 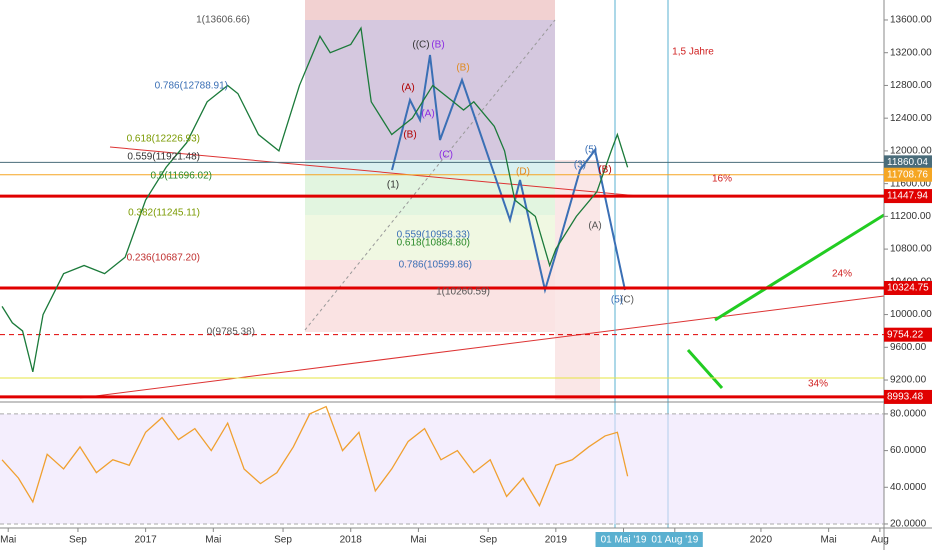 I want to click on level-label: 11860.04, so click(x=907, y=162).